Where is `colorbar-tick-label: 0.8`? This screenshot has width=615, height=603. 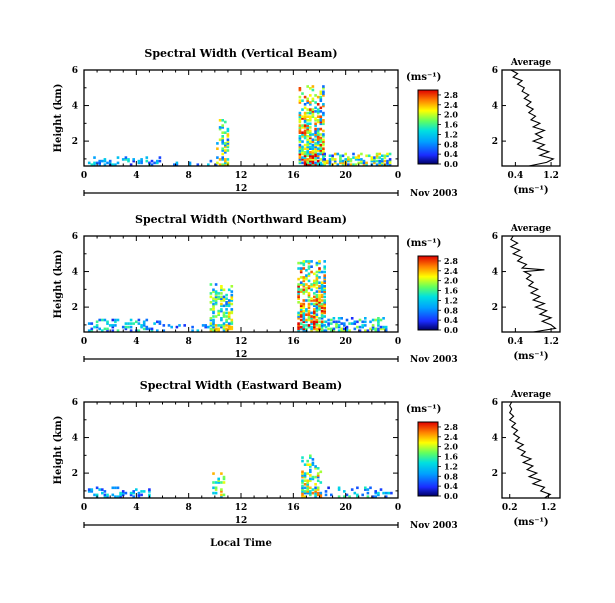 colorbar-tick-label: 0.8 is located at coordinates (451, 476).